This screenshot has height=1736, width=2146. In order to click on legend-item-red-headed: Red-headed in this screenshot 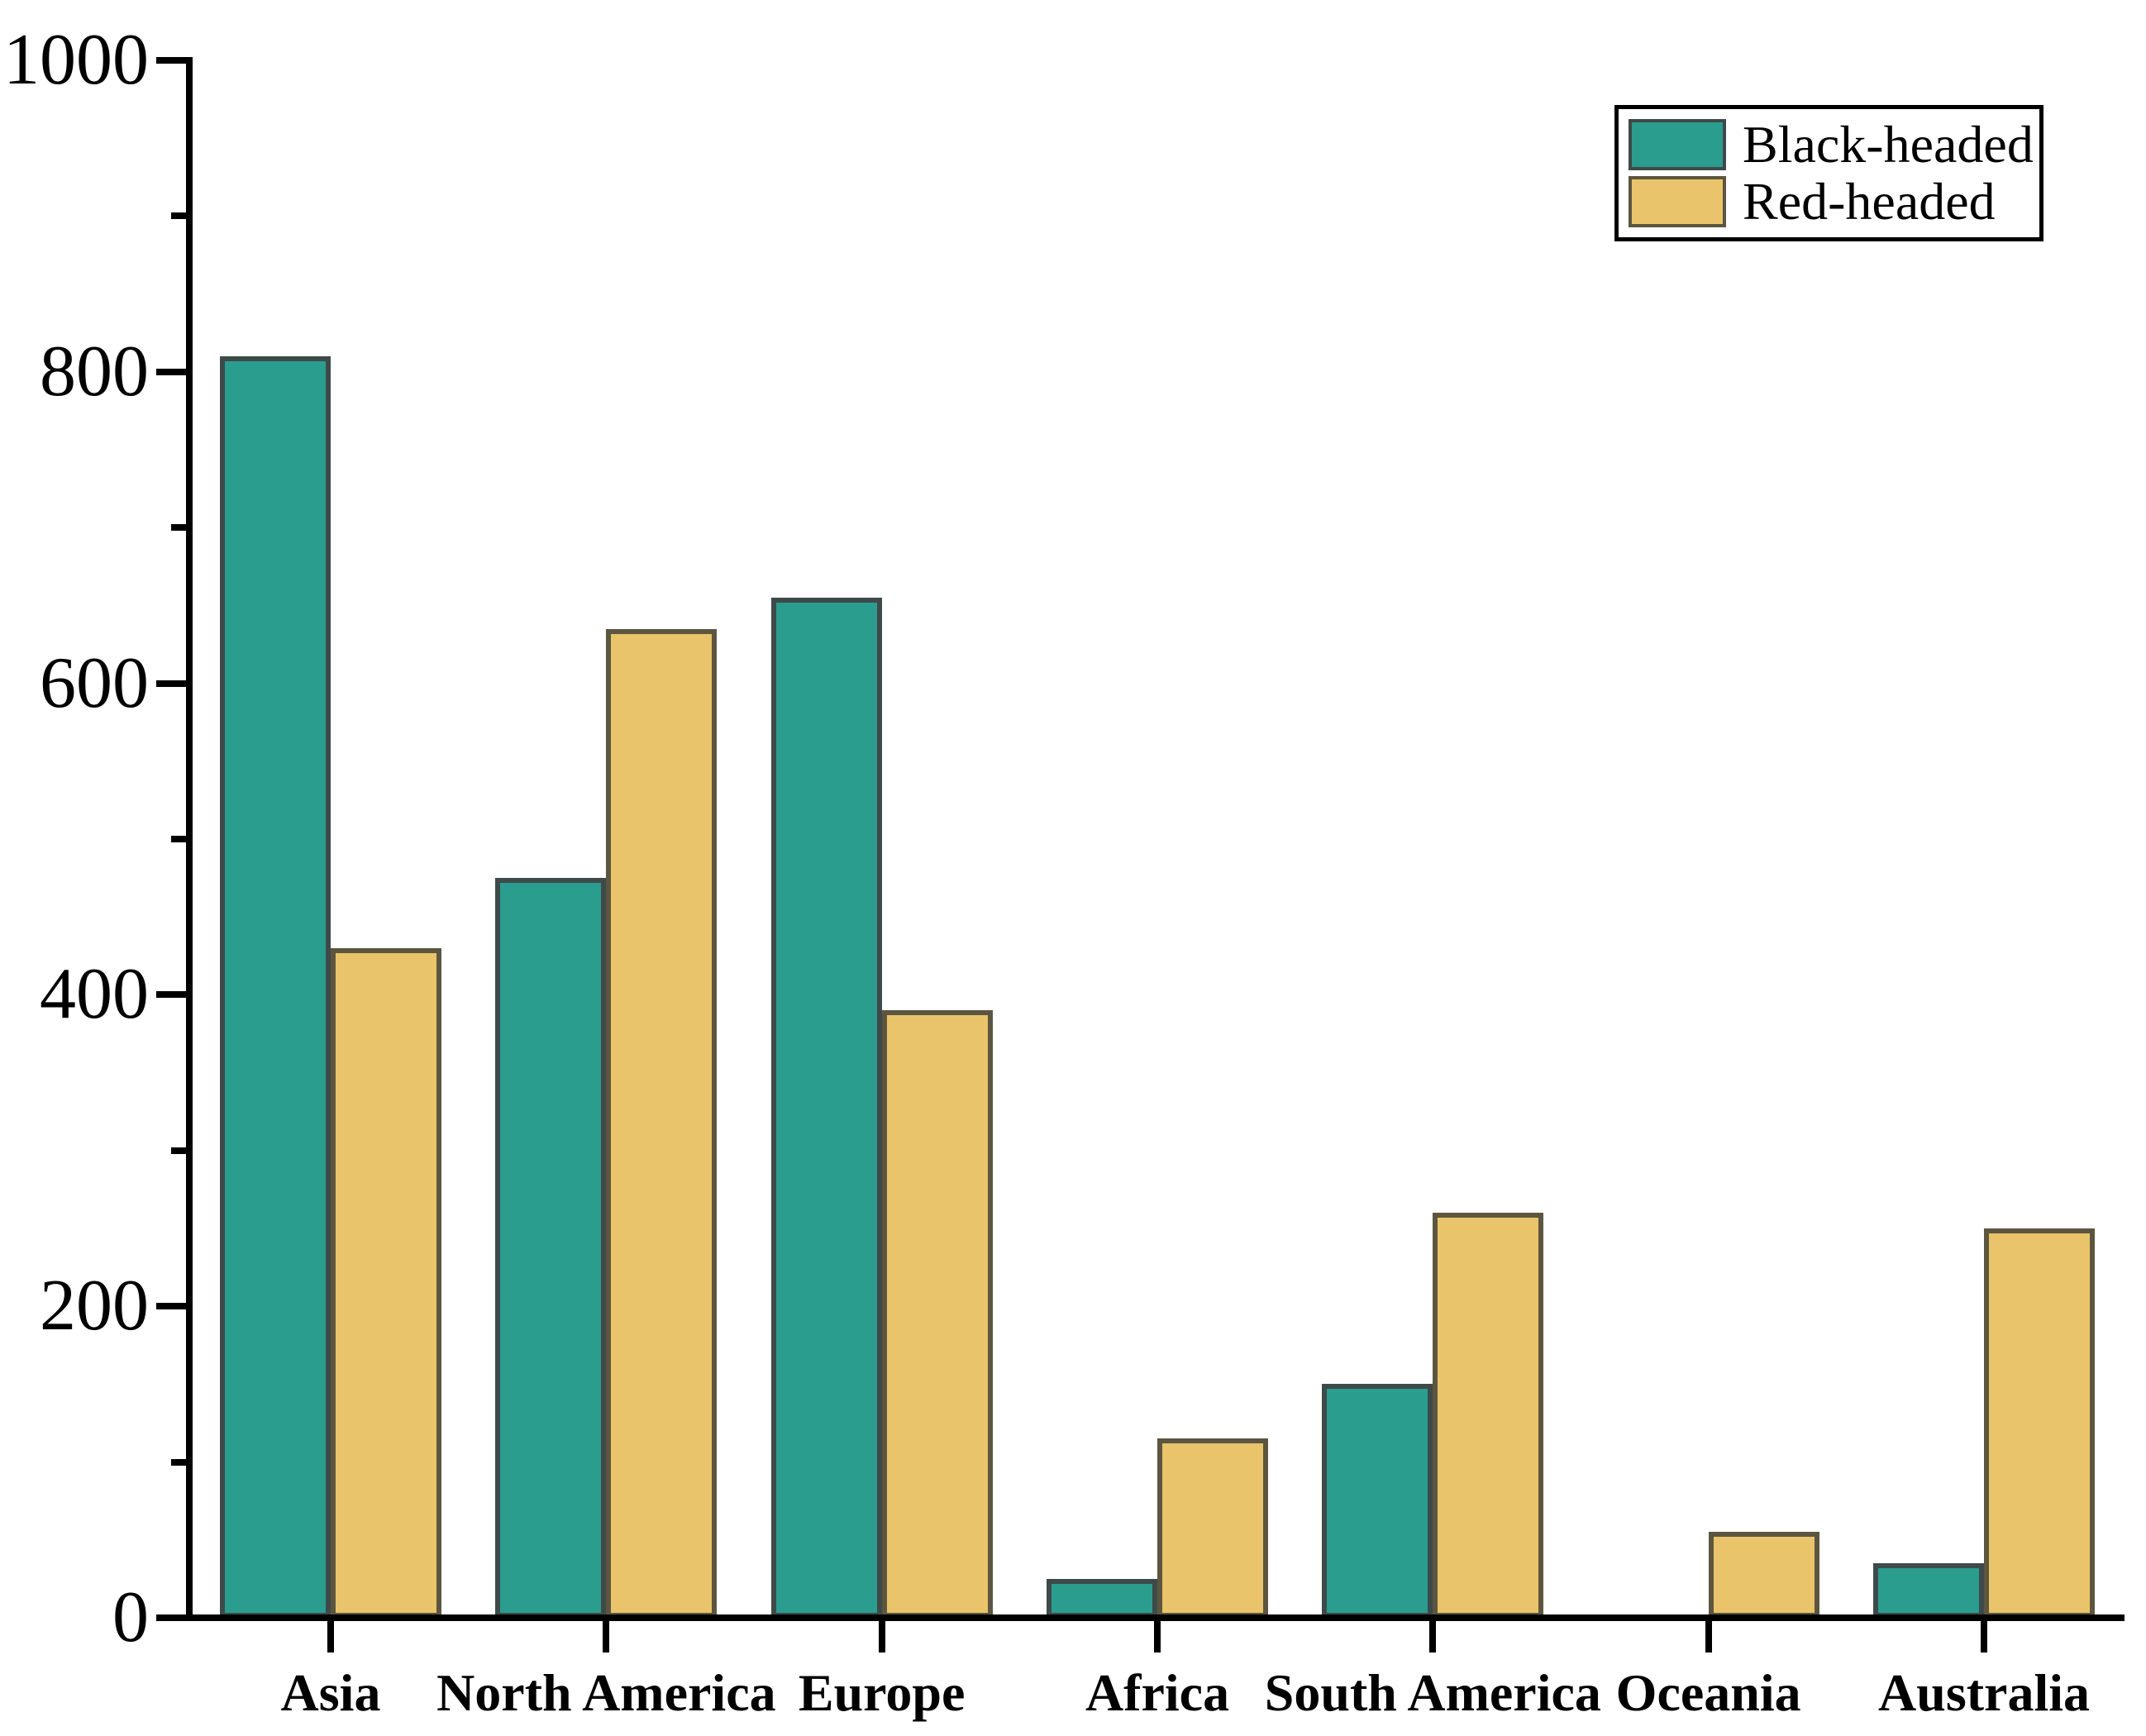, I will do `click(1829, 201)`.